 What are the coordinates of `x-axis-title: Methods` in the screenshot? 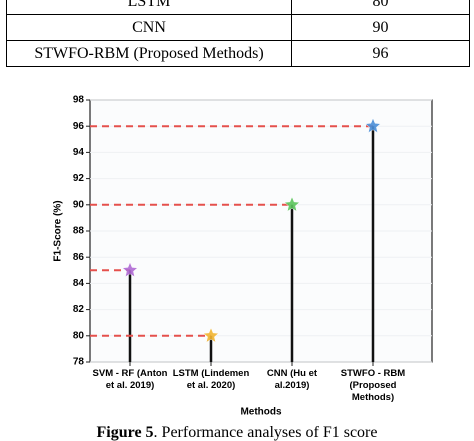 It's located at (261, 412).